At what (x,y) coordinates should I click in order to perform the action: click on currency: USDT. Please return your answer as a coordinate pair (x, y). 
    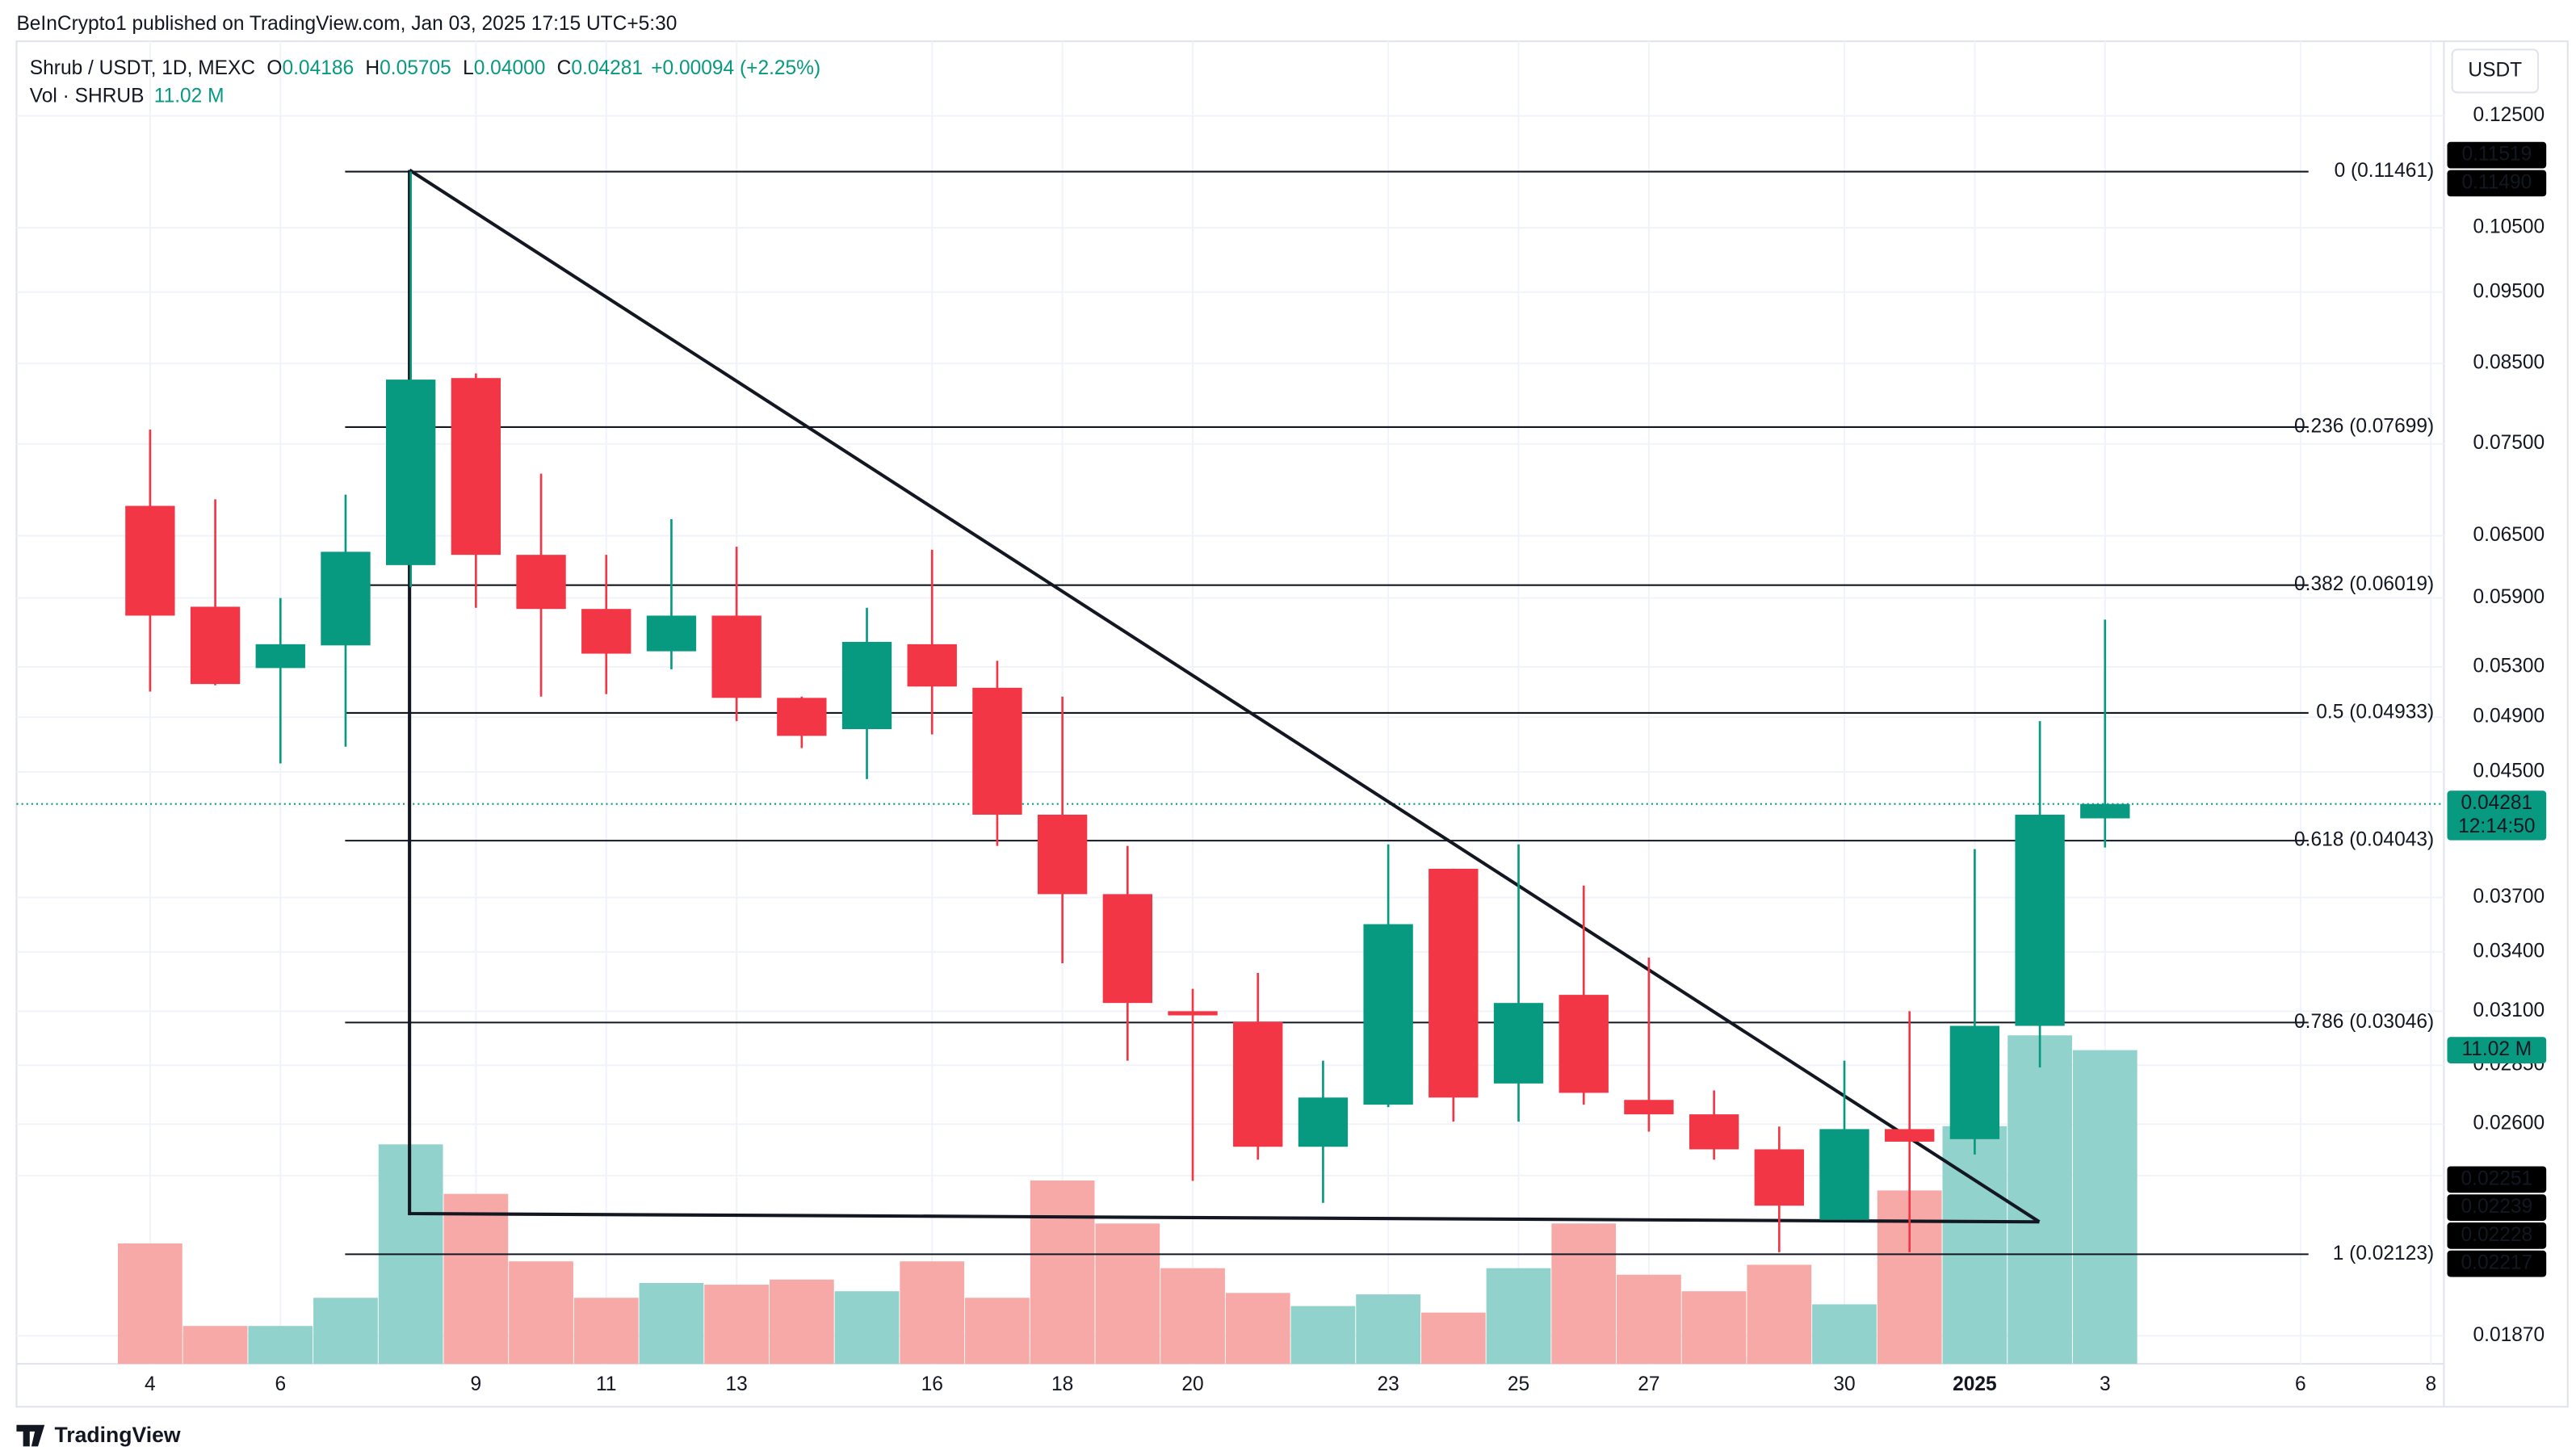
    Looking at the image, I should click on (2495, 70).